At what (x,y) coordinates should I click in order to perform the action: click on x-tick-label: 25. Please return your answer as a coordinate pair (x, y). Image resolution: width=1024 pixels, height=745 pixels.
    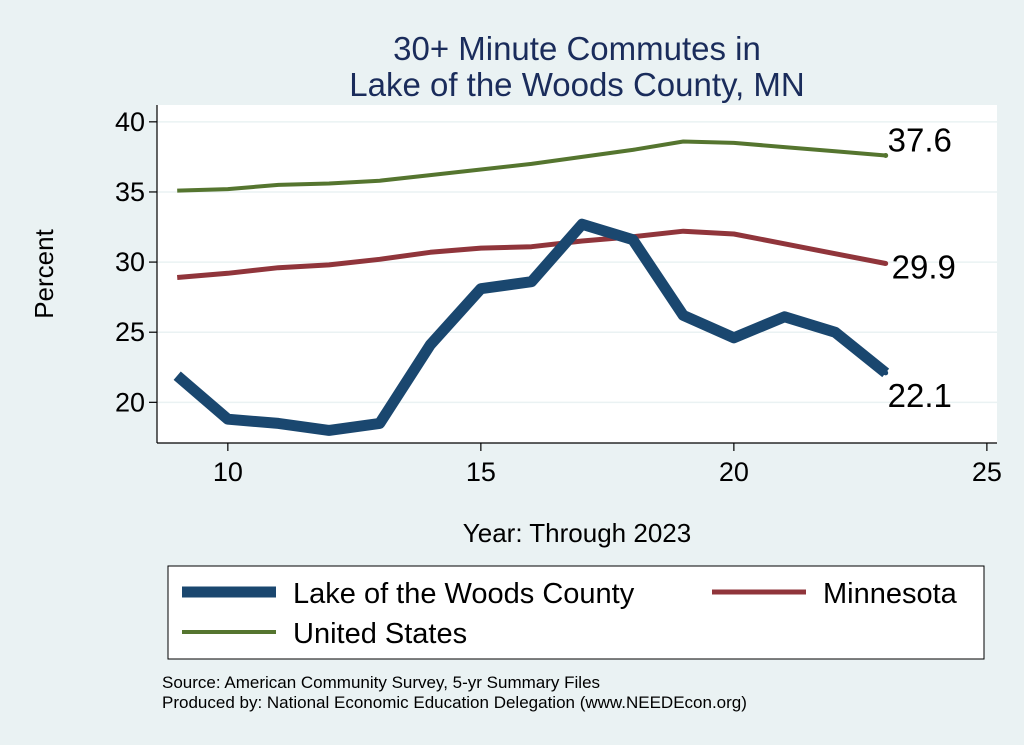
    Looking at the image, I should click on (987, 472).